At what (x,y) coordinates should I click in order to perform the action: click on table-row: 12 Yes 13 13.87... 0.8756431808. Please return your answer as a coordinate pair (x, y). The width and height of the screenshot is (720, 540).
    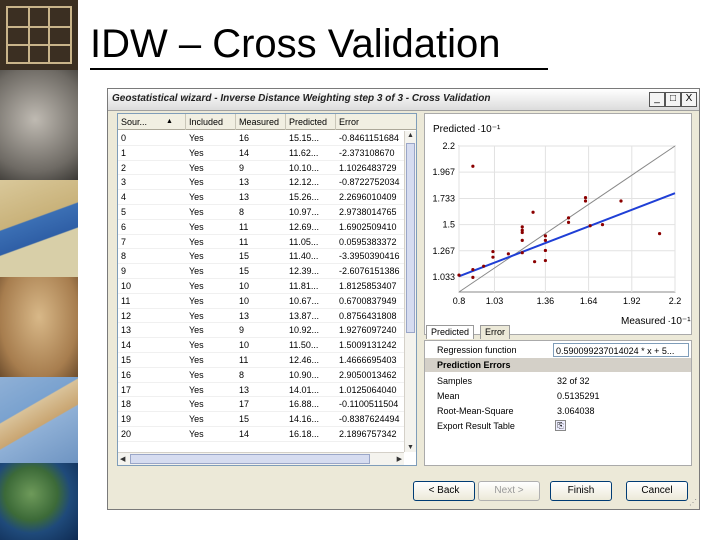
    Looking at the image, I should click on (261, 316).